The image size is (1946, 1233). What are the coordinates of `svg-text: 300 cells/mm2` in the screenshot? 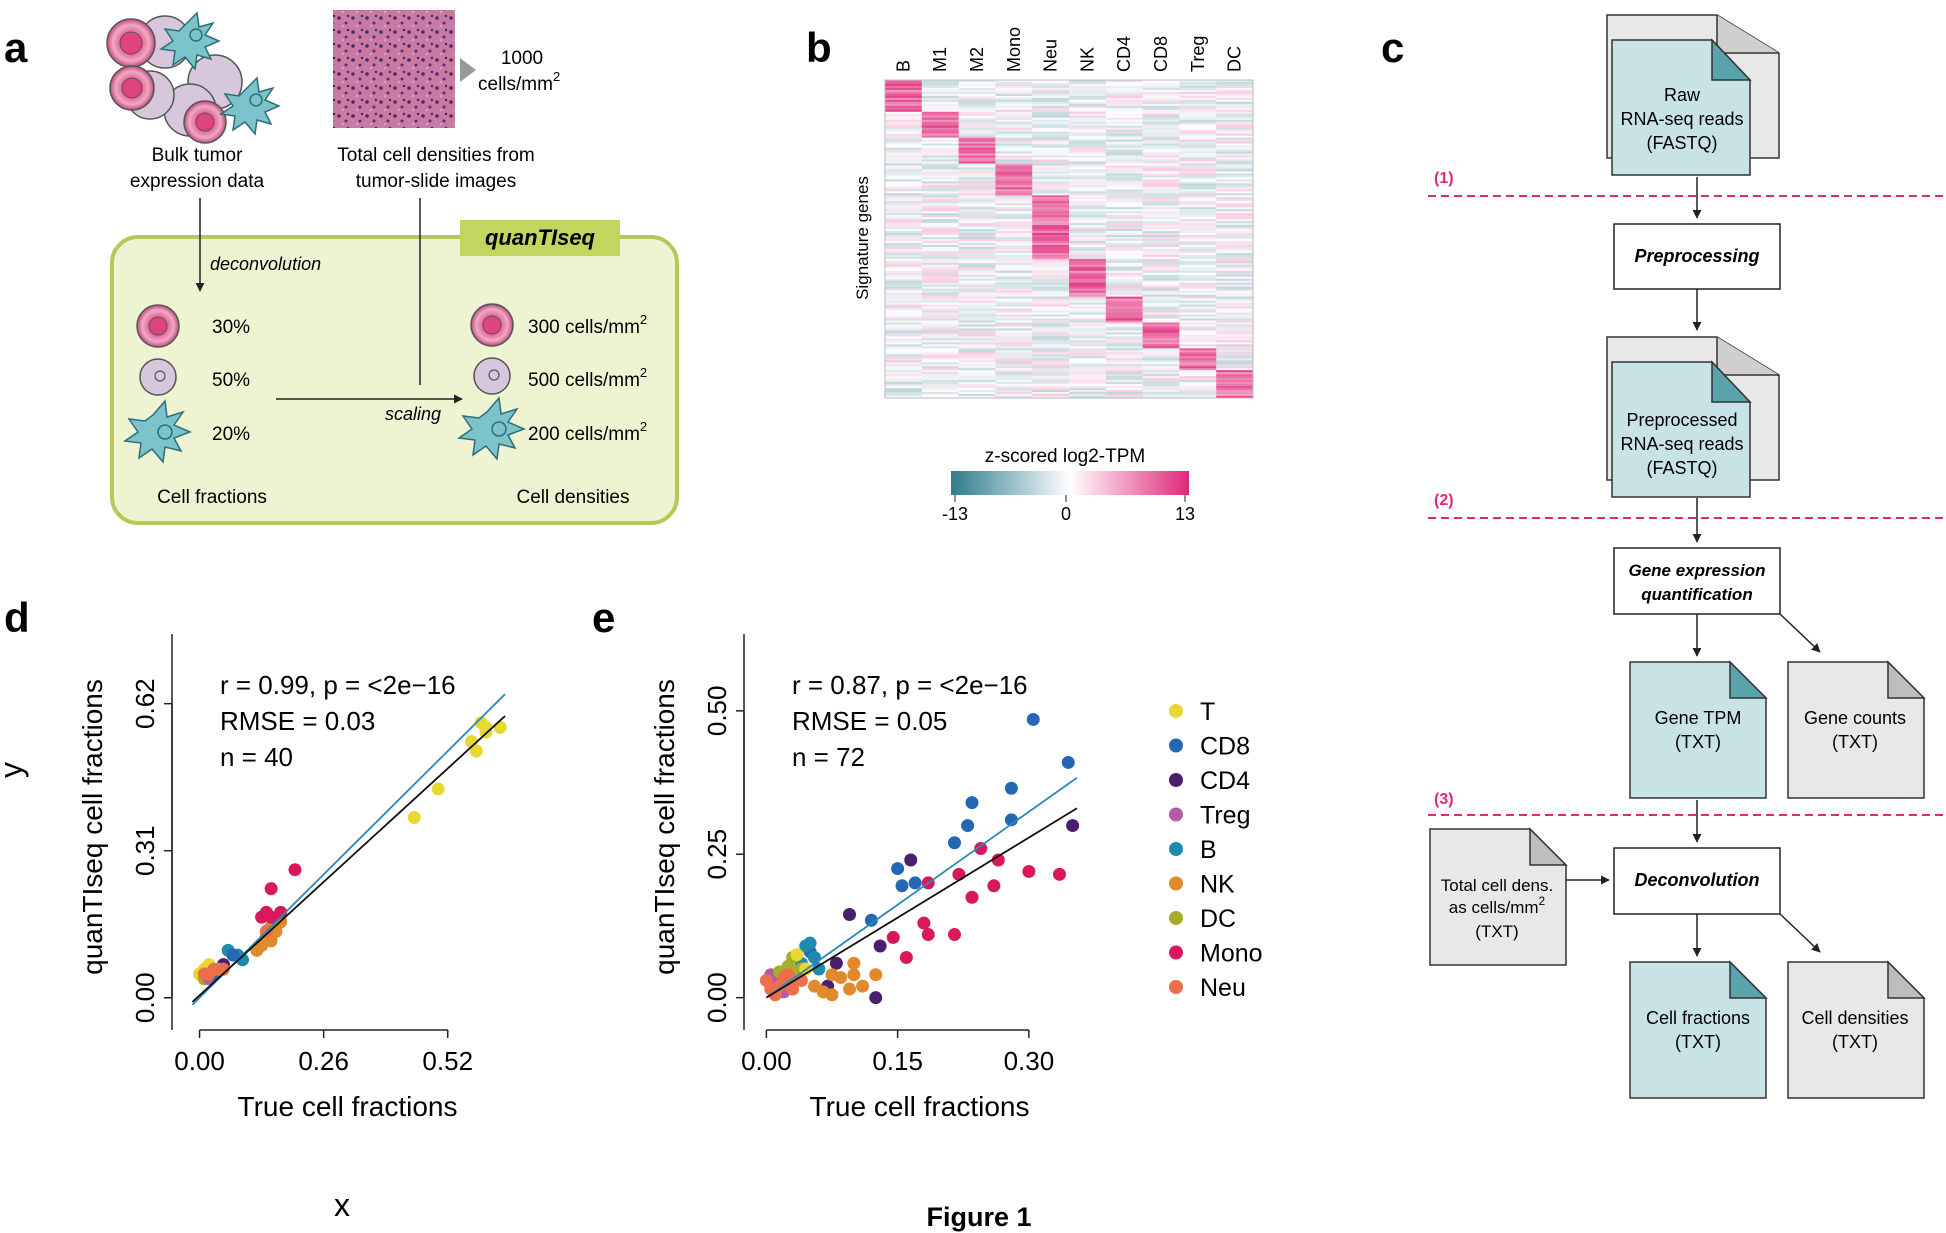 It's located at (587, 325).